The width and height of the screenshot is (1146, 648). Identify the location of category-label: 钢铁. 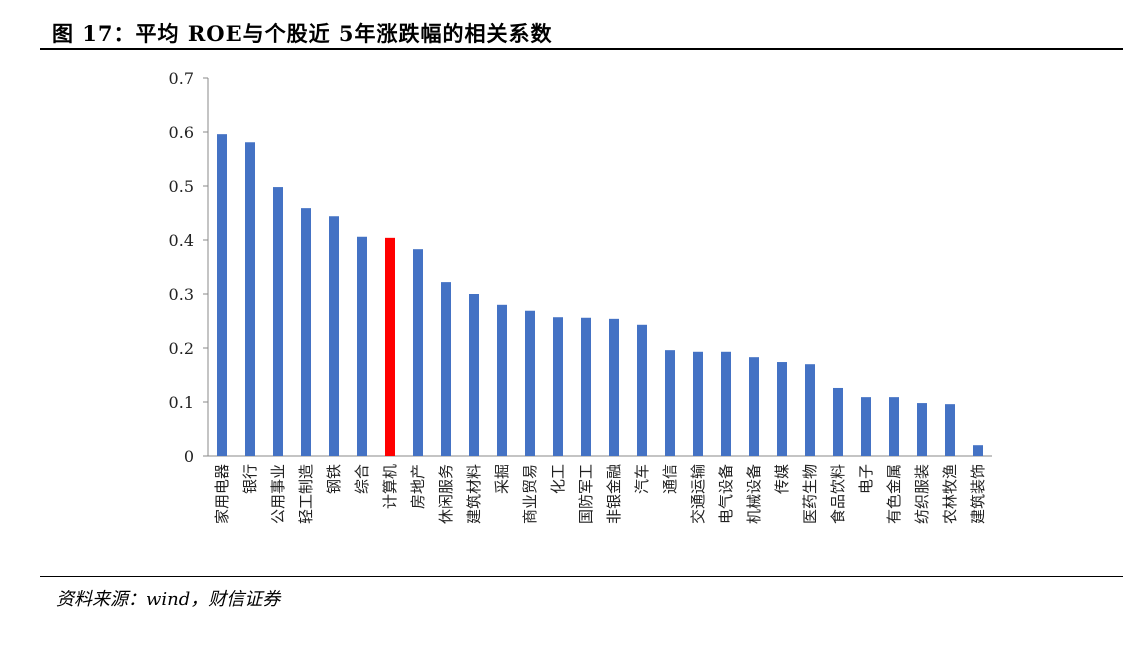
(334, 479).